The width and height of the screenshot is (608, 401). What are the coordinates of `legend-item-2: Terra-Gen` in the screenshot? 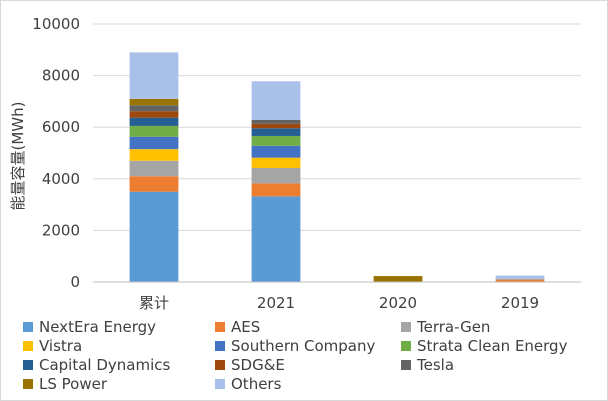 It's located at (445, 327).